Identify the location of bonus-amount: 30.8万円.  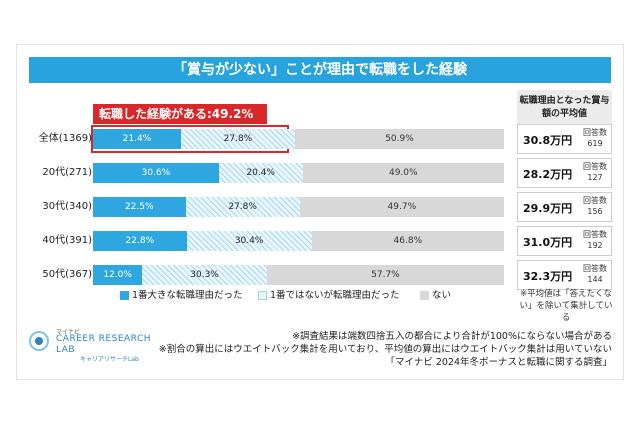
(548, 140).